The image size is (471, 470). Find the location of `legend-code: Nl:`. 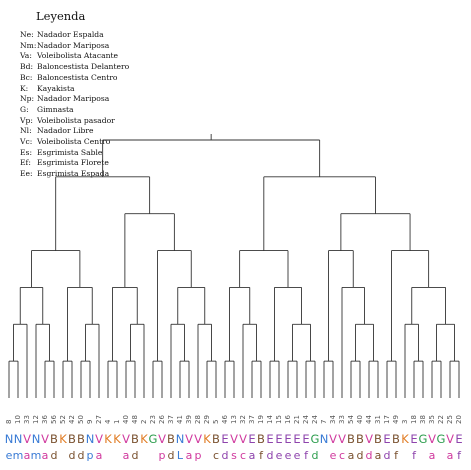

legend-code: Nl: is located at coordinates (26, 131).